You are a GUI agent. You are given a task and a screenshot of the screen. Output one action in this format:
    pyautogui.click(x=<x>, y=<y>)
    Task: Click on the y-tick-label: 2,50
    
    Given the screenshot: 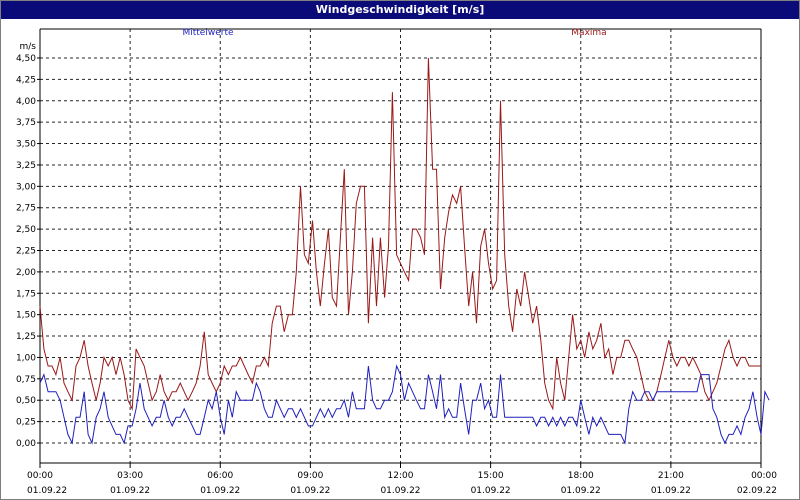 What is the action you would take?
    pyautogui.click(x=26, y=230)
    